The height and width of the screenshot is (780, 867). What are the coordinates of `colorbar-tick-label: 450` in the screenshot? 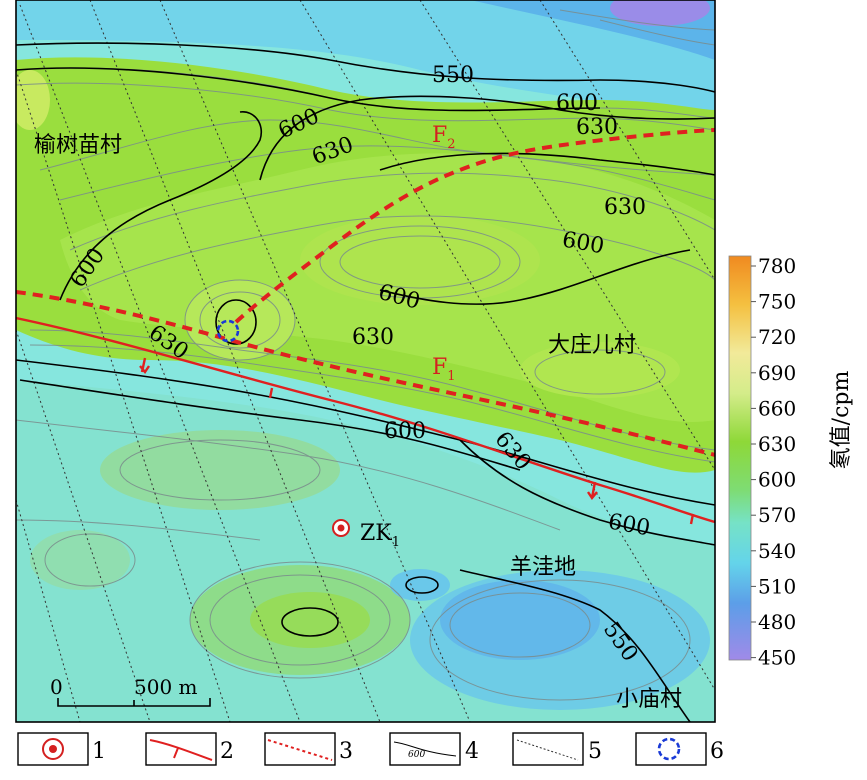 It's located at (777, 658).